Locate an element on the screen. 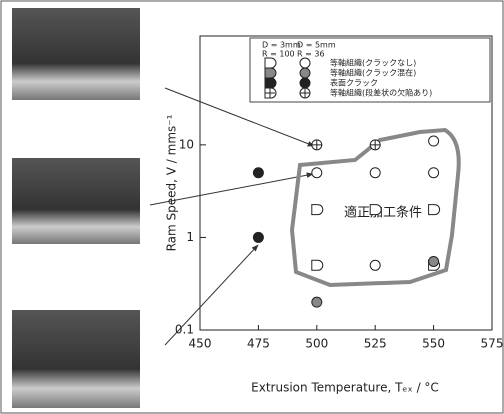 This screenshot has width=504, height=414. x-tick-label: 525 is located at coordinates (375, 344).